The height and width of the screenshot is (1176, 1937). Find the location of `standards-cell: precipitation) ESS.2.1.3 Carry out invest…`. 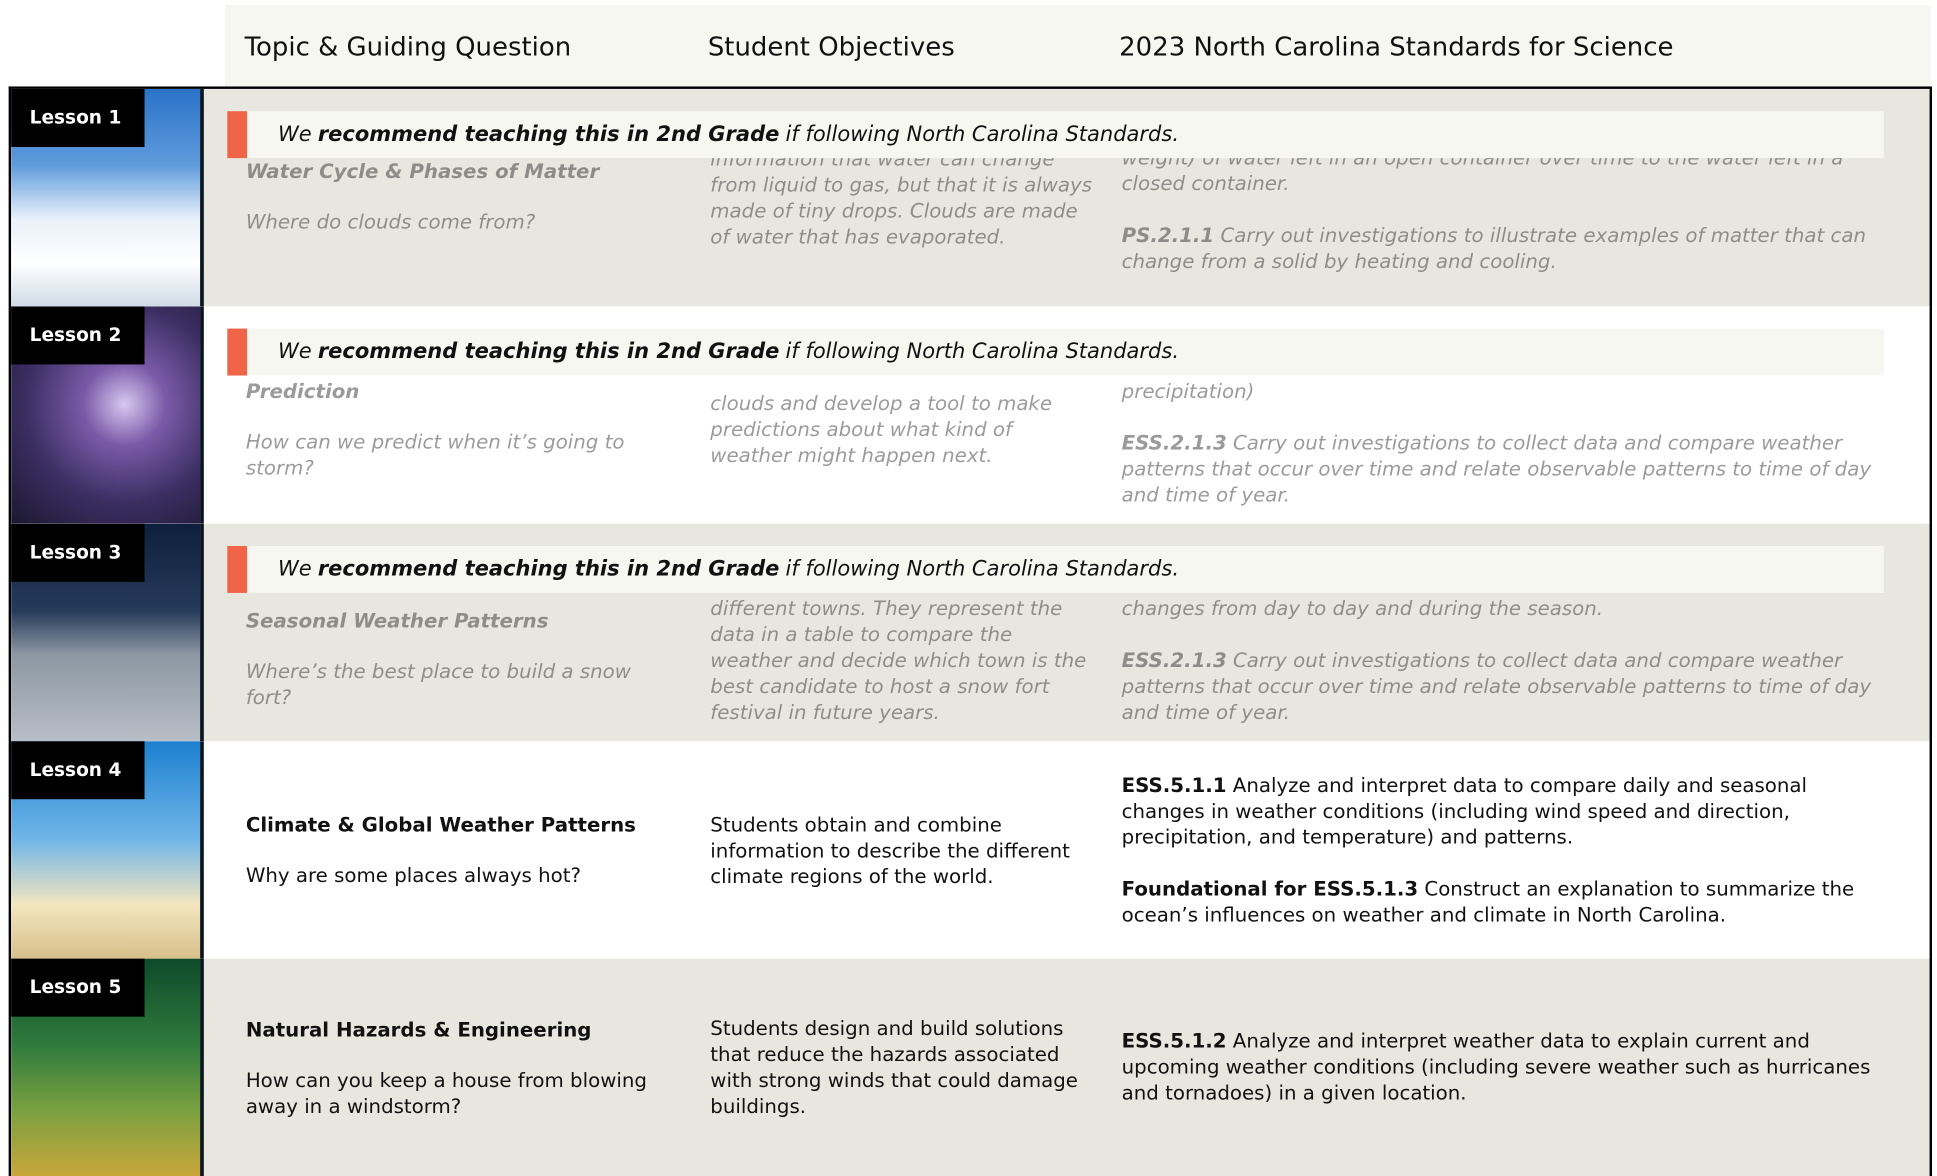

standards-cell: precipitation) ESS.2.1.3 Carry out invest… is located at coordinates (1508, 451).